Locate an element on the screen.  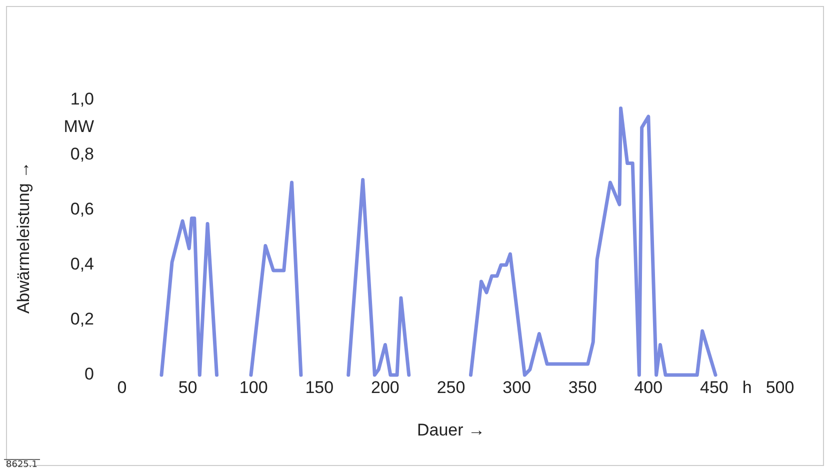
x-tick-label: 500 is located at coordinates (780, 387).